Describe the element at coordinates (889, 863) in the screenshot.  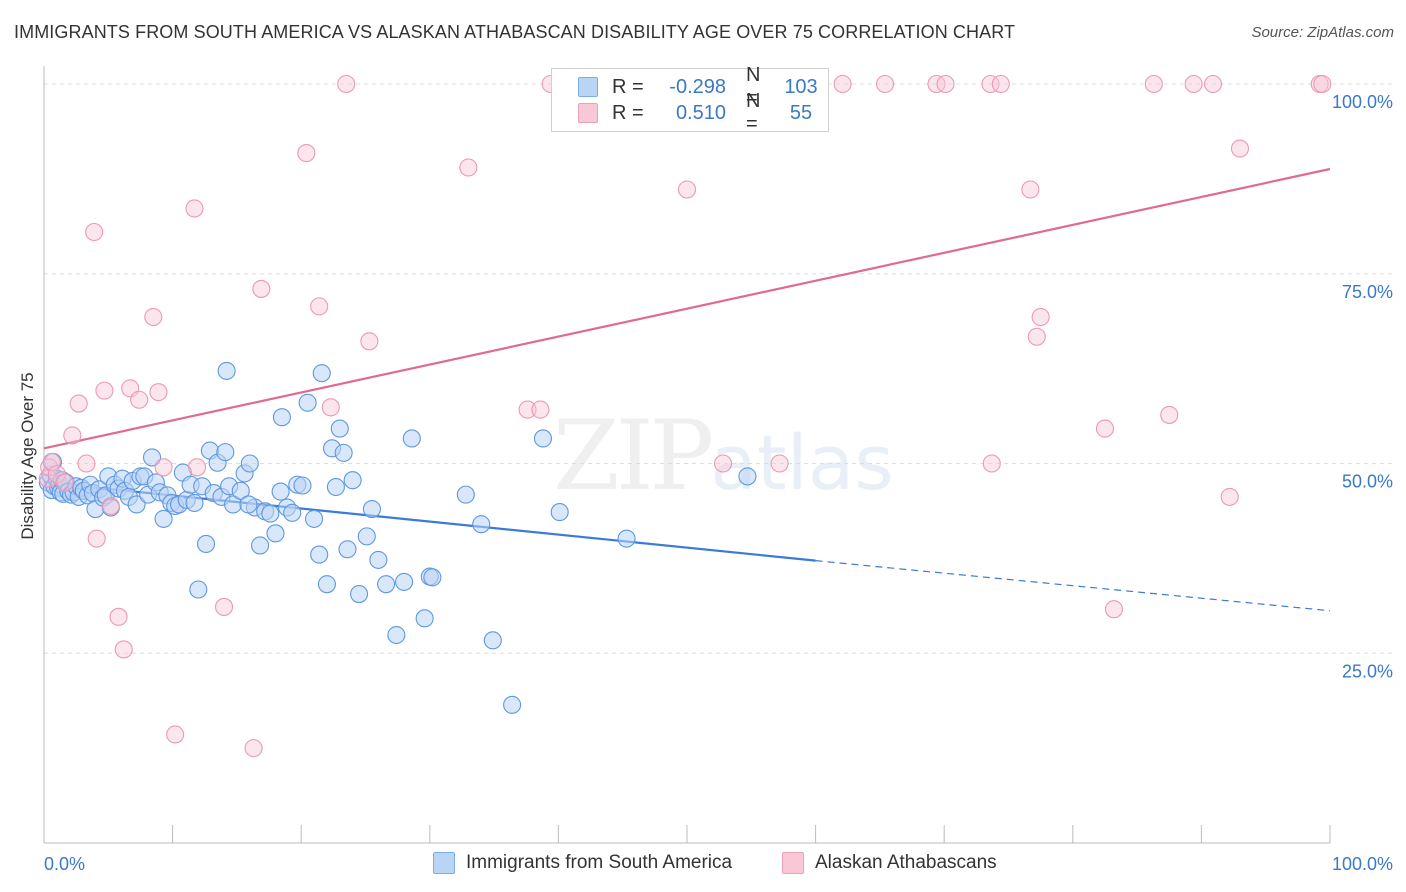
I see `legend-item-athabascans: Alaskan Athabascans` at that location.